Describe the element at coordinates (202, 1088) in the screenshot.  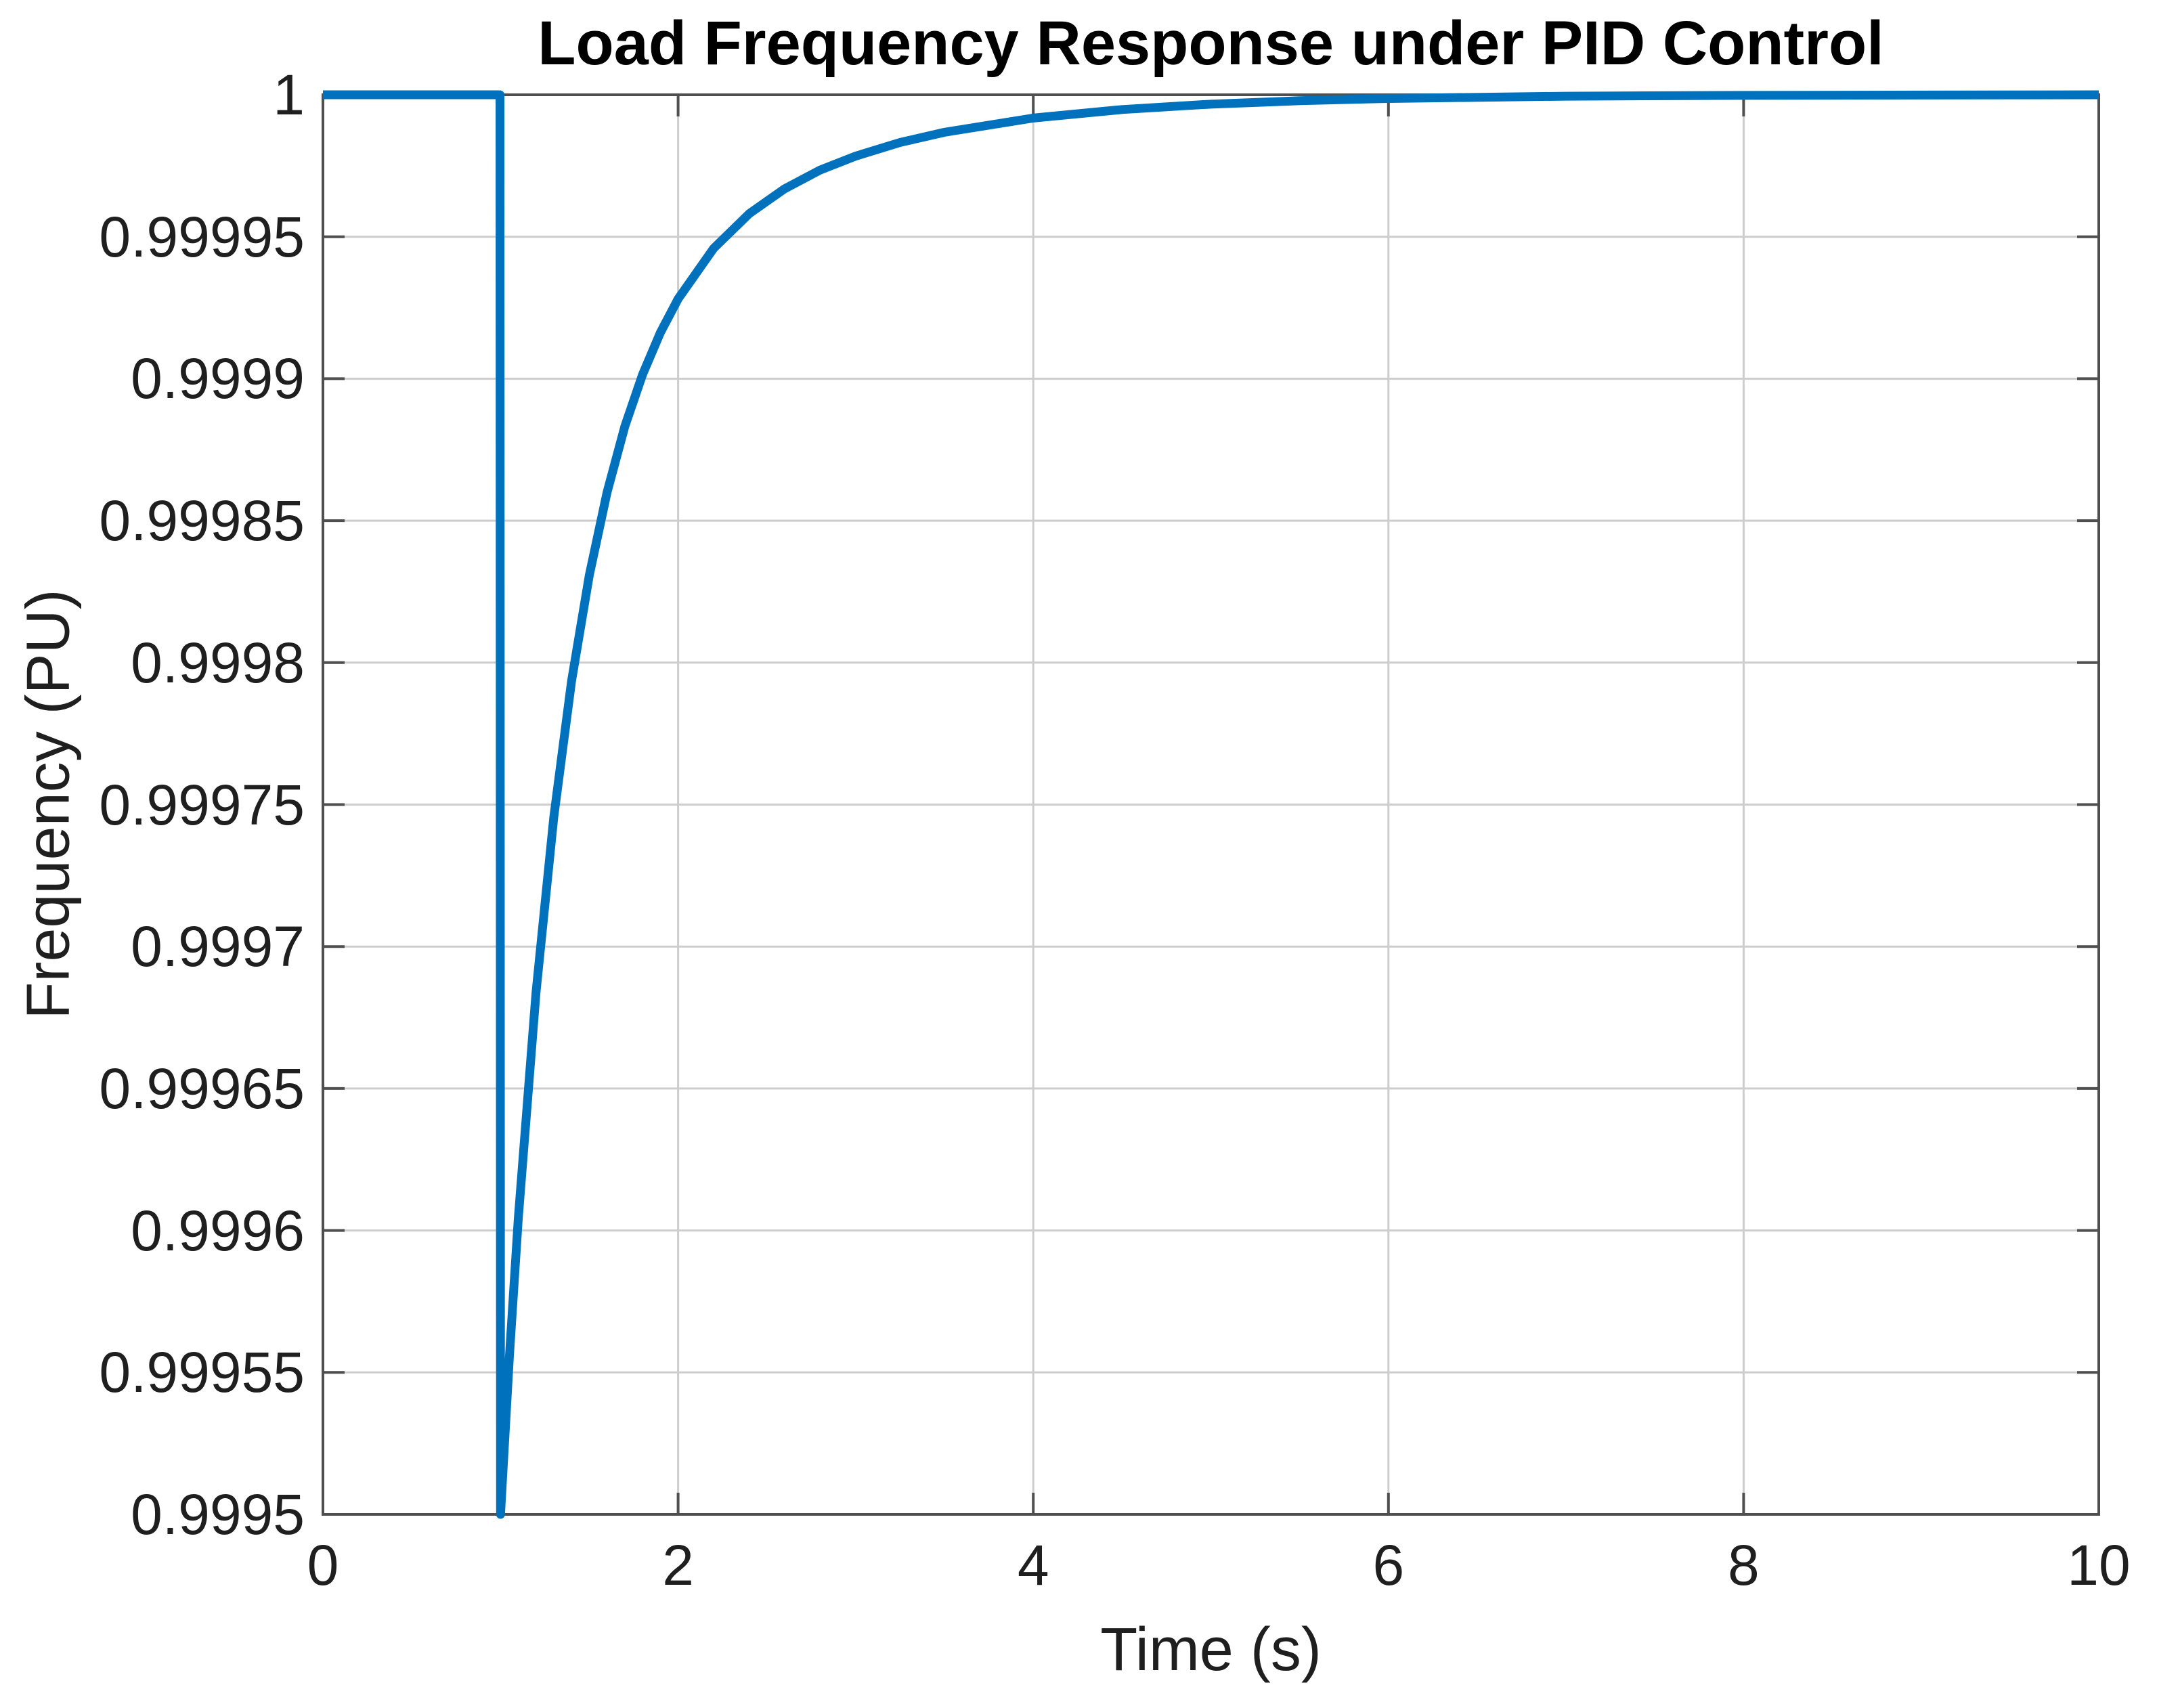
I see `y-tick-label: 0.99965` at that location.